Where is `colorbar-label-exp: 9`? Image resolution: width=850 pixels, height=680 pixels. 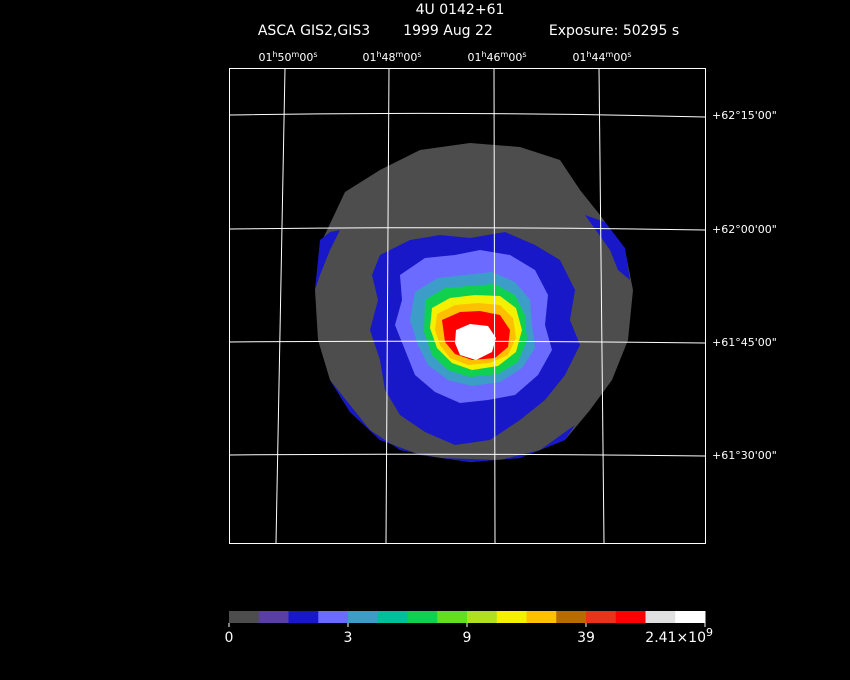
colorbar-label-exp: 9 is located at coordinates (709, 632).